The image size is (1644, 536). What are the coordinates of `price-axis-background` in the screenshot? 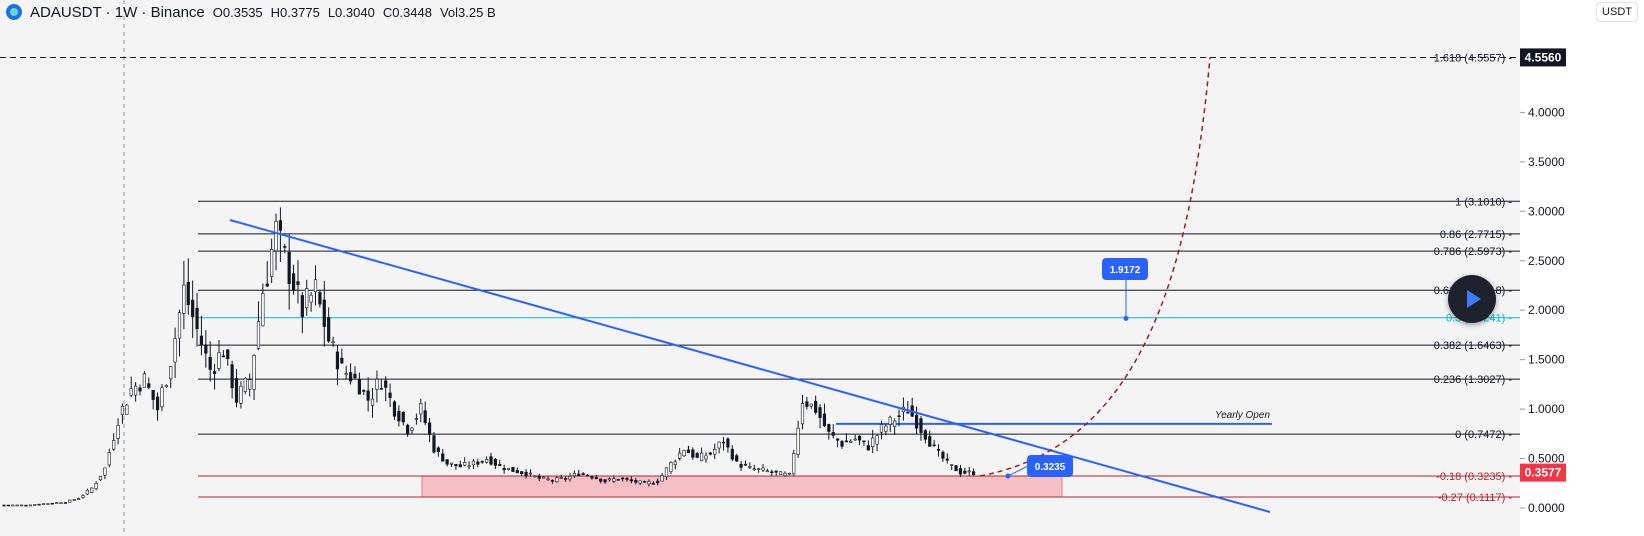 It's located at (1582, 268).